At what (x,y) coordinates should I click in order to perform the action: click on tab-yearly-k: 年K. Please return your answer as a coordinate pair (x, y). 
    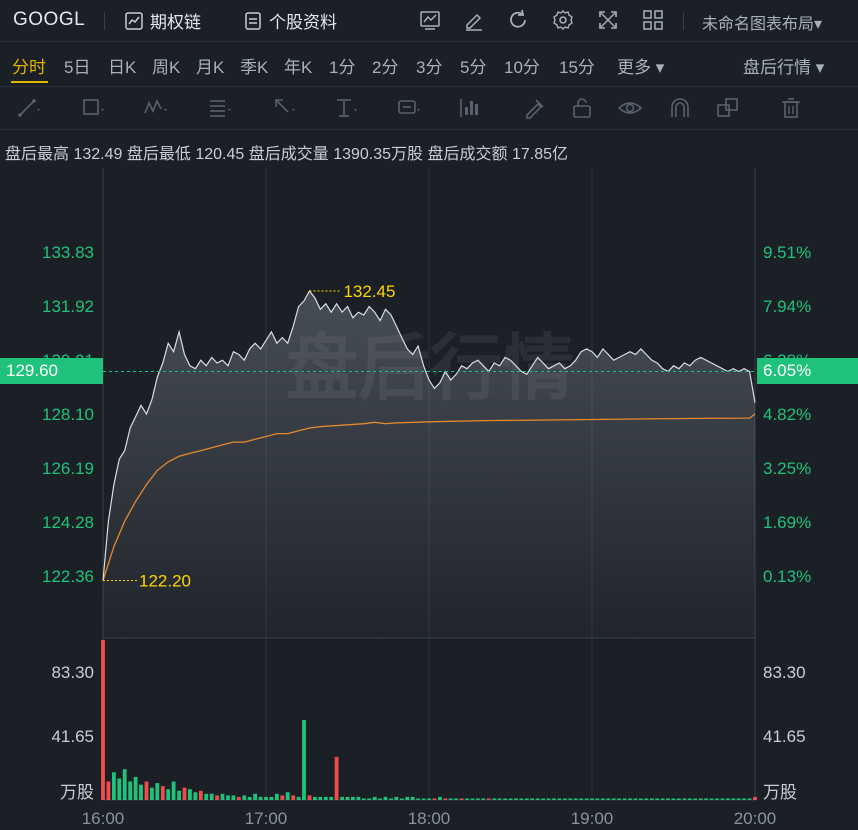
    Looking at the image, I should click on (298, 67).